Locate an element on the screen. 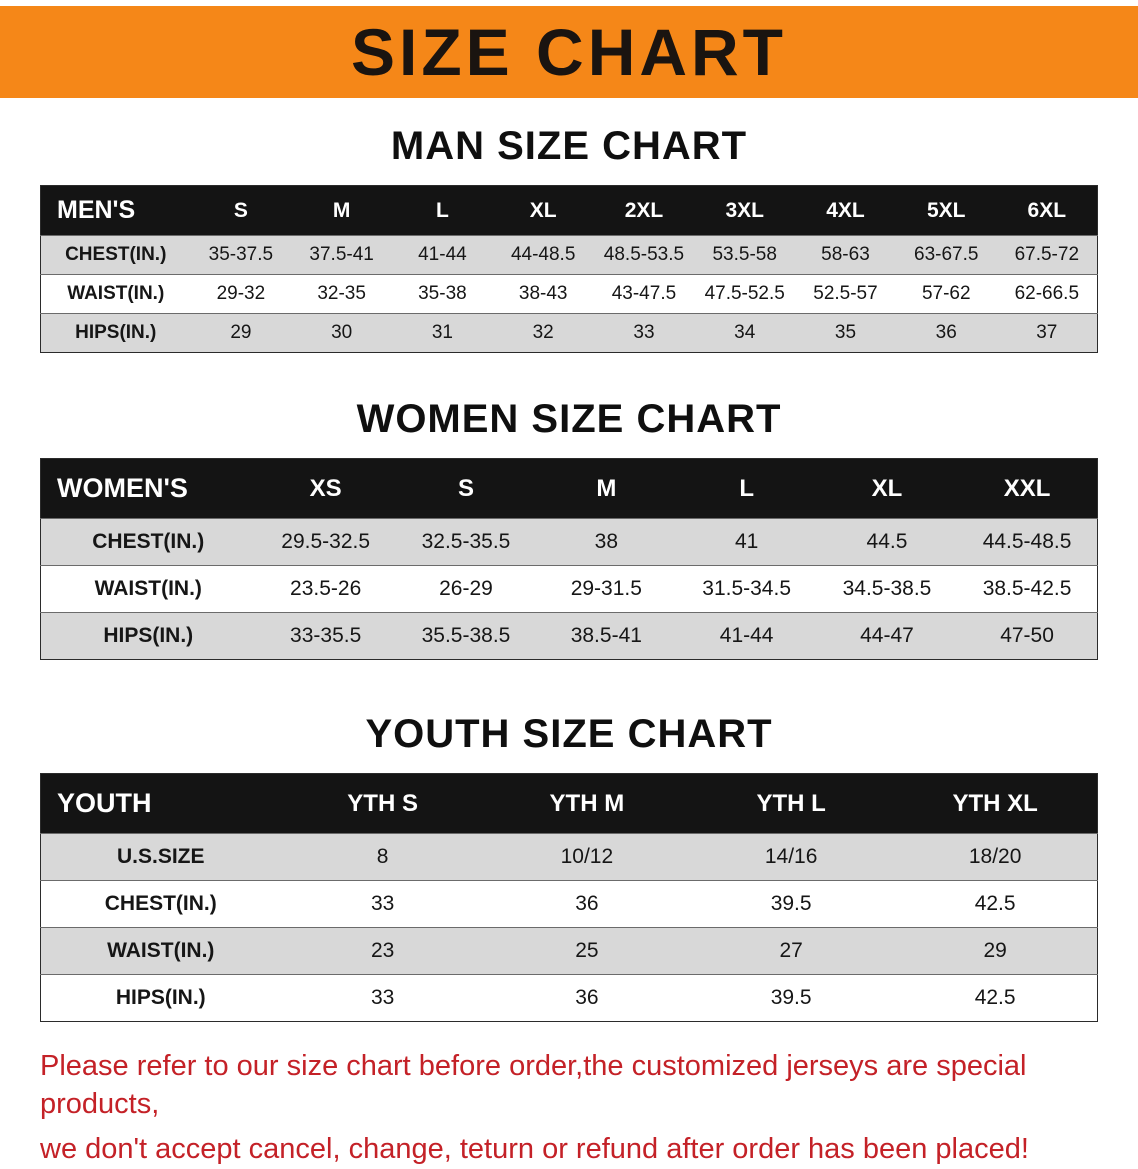 The height and width of the screenshot is (1169, 1138). section-title-youth: YOUTH SIZE CHART is located at coordinates (569, 734).